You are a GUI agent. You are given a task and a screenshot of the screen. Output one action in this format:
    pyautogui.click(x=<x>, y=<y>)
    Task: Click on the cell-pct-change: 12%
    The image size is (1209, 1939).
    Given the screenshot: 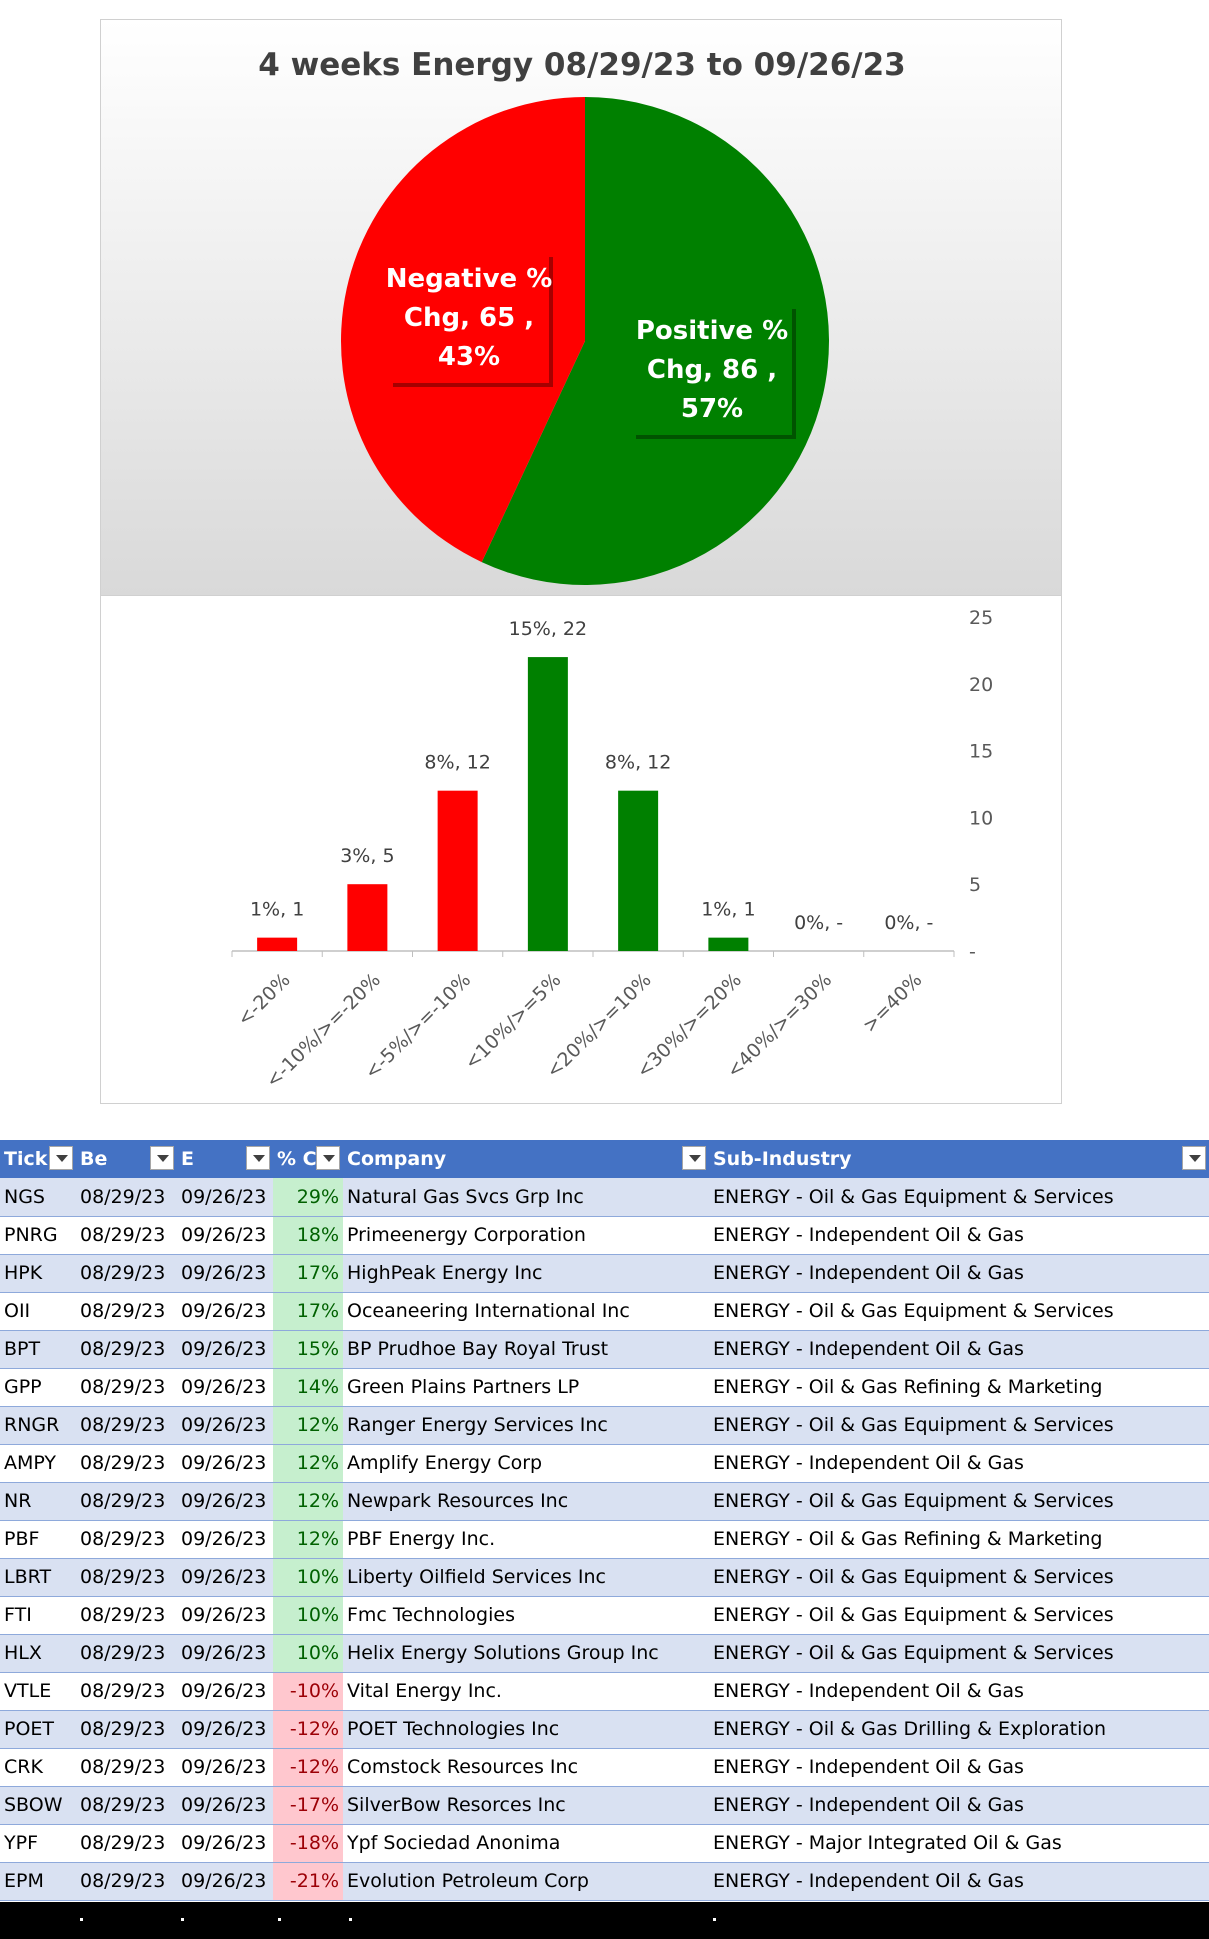 What is the action you would take?
    pyautogui.click(x=308, y=1425)
    